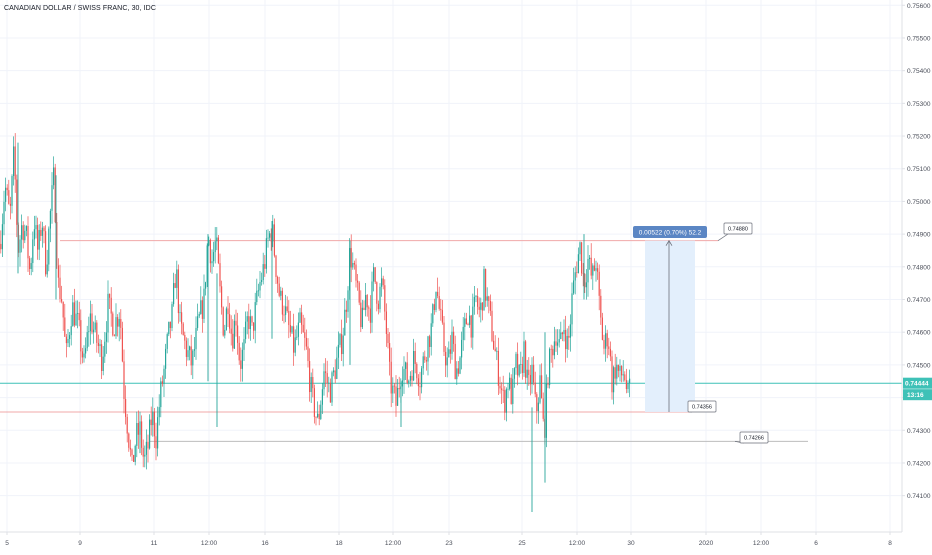 This screenshot has width=932, height=555. What do you see at coordinates (919, 267) in the screenshot?
I see `price-tick-label: 0.74800` at bounding box center [919, 267].